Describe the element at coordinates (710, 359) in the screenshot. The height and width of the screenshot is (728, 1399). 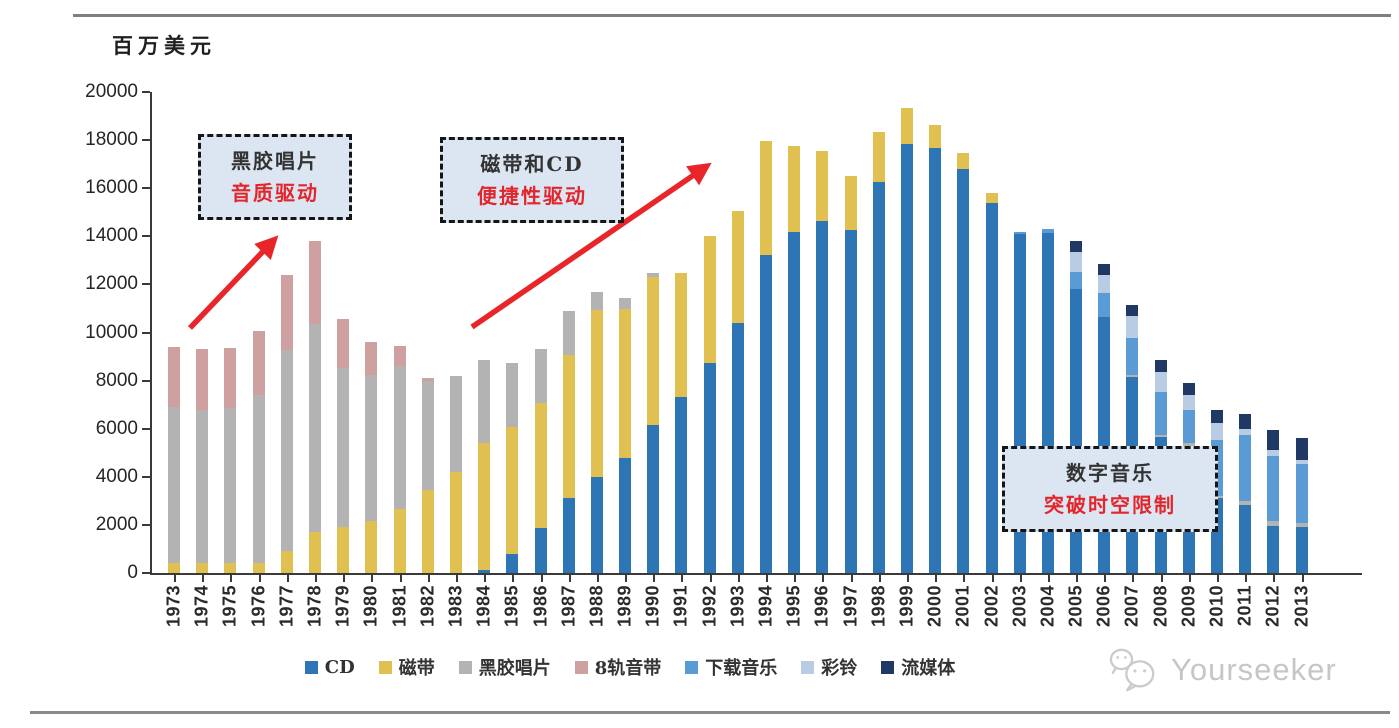
I see `bar-column: 1992` at that location.